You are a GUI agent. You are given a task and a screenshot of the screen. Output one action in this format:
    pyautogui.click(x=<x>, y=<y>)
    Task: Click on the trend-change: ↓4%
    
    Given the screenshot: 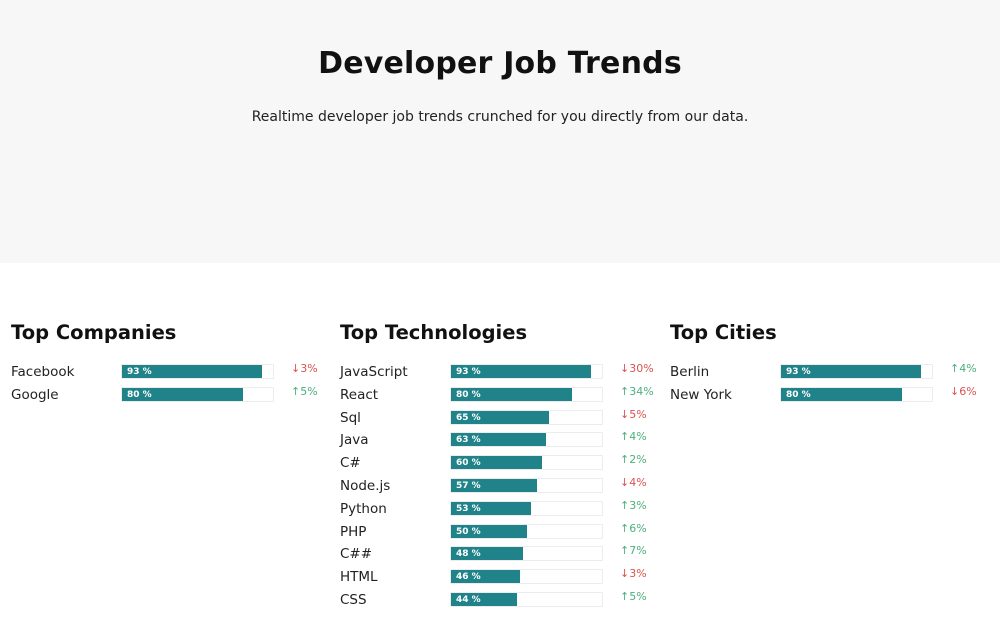 What is the action you would take?
    pyautogui.click(x=633, y=482)
    